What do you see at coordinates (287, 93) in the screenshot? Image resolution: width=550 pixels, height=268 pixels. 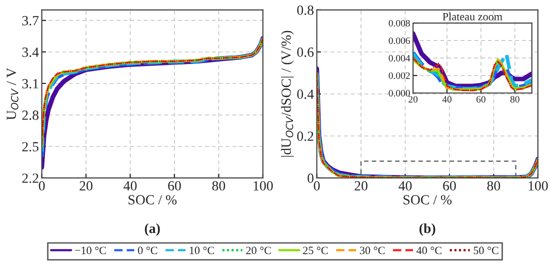 I see `y-axis-title: |dU$_{OCV}$/dSOC| / (V/%)` at bounding box center [287, 93].